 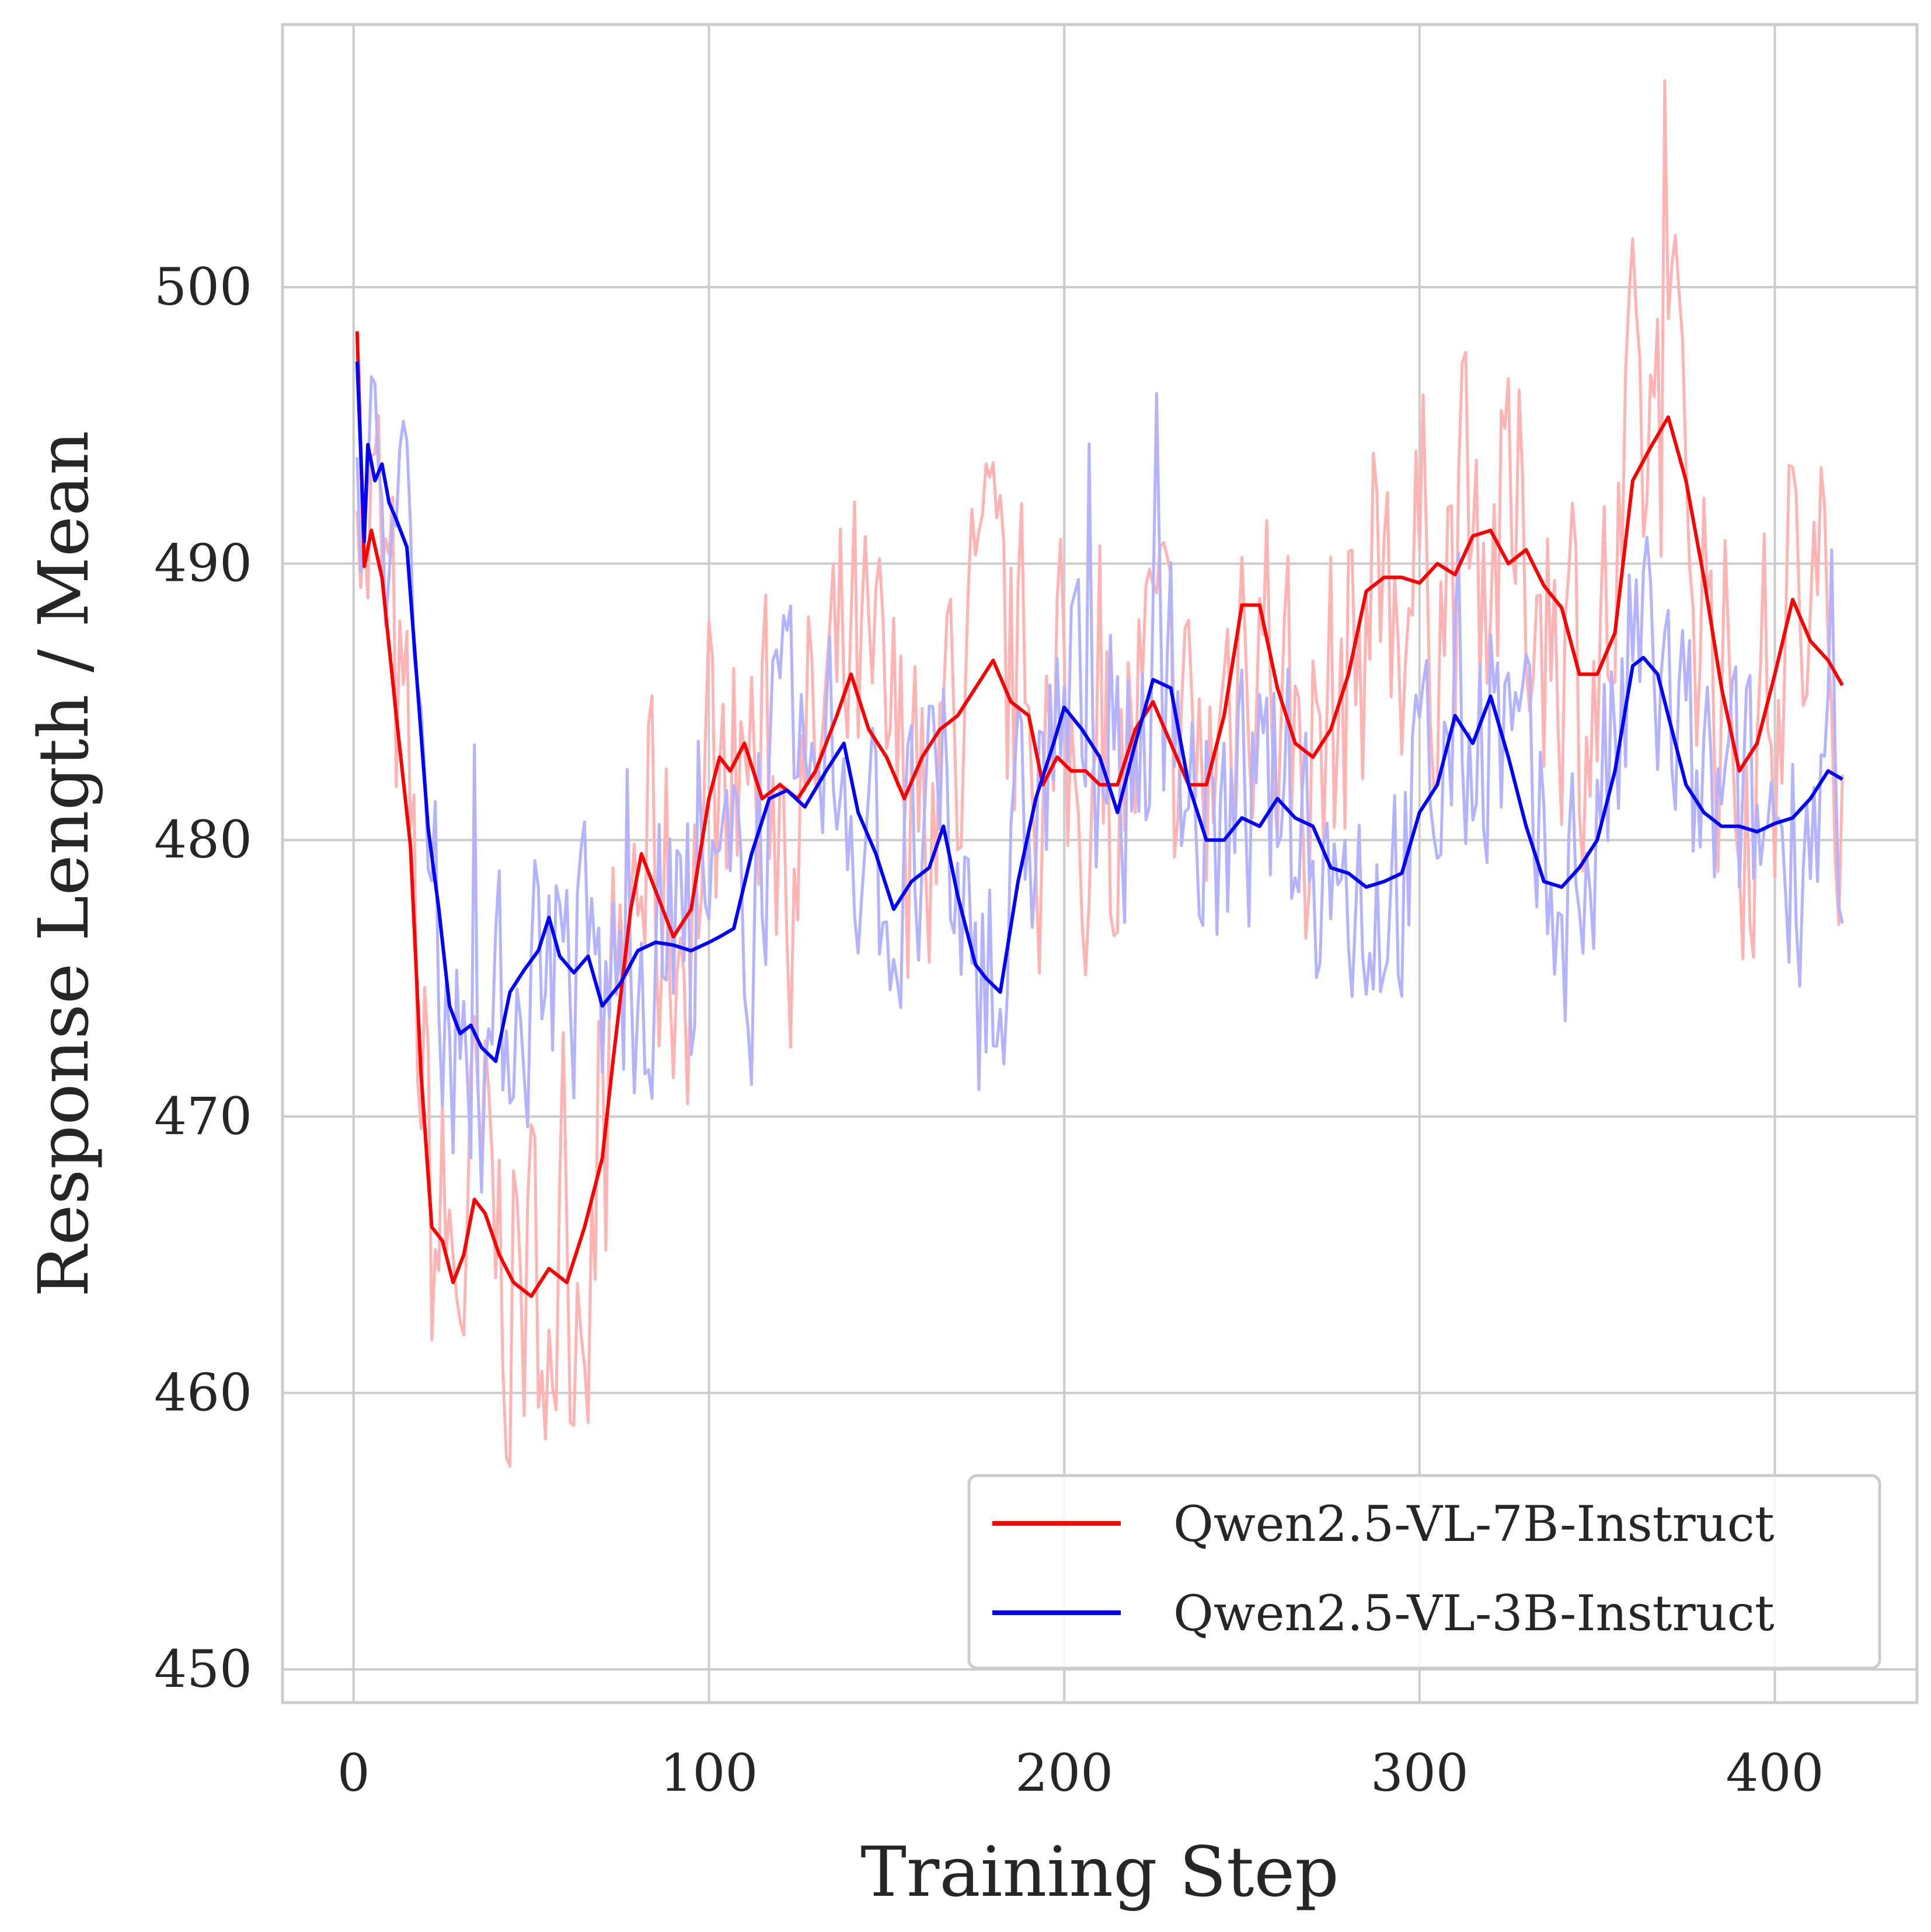 What do you see at coordinates (203, 287) in the screenshot?
I see `y-tick-label: 500` at bounding box center [203, 287].